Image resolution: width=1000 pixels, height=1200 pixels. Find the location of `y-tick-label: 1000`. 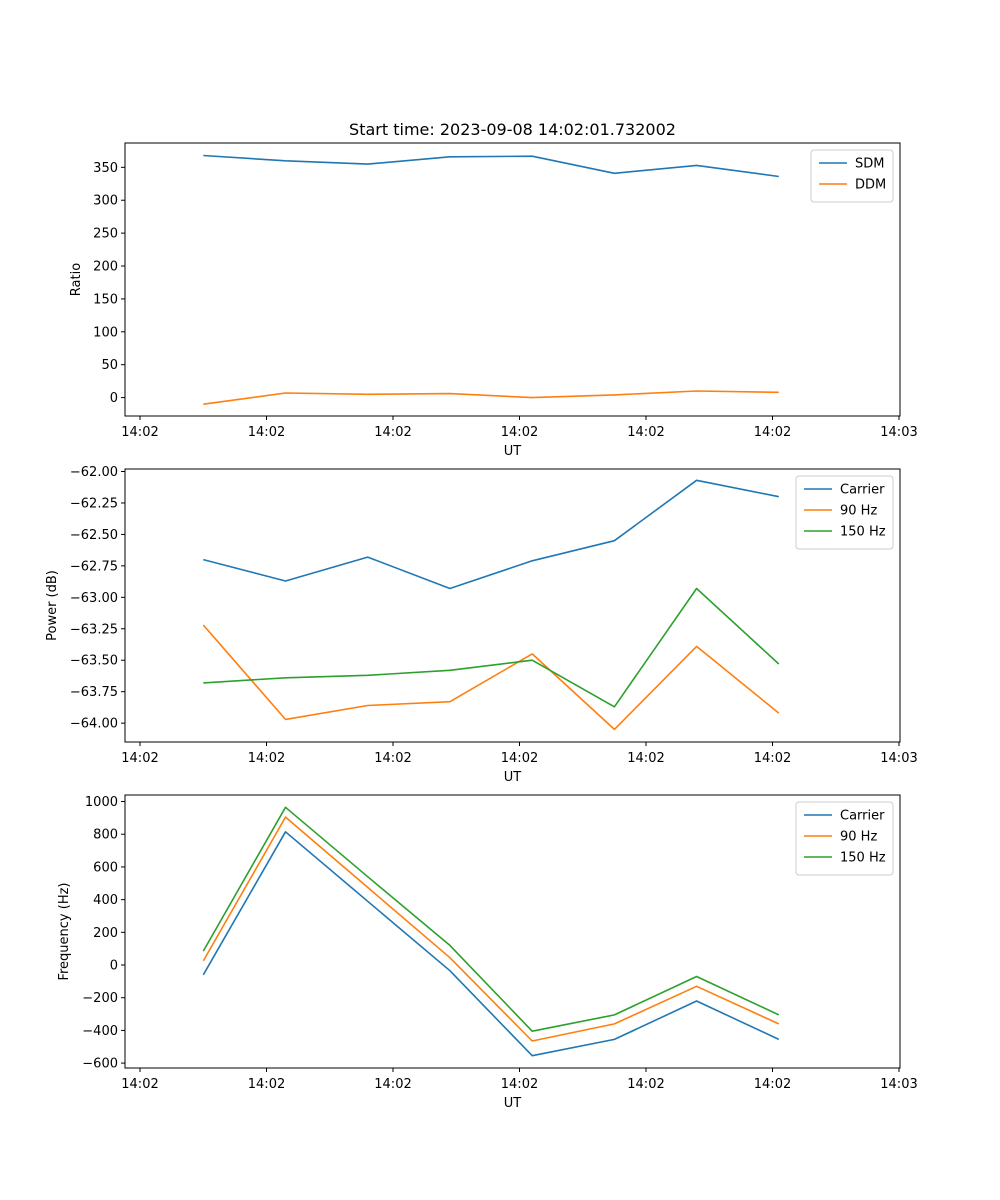

y-tick-label: 1000 is located at coordinates (101, 802).